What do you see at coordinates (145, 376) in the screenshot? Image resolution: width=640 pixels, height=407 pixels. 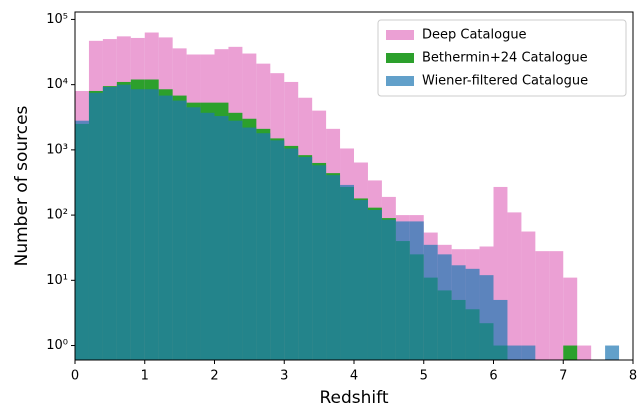 I see `x-tick-label: 1` at bounding box center [145, 376].